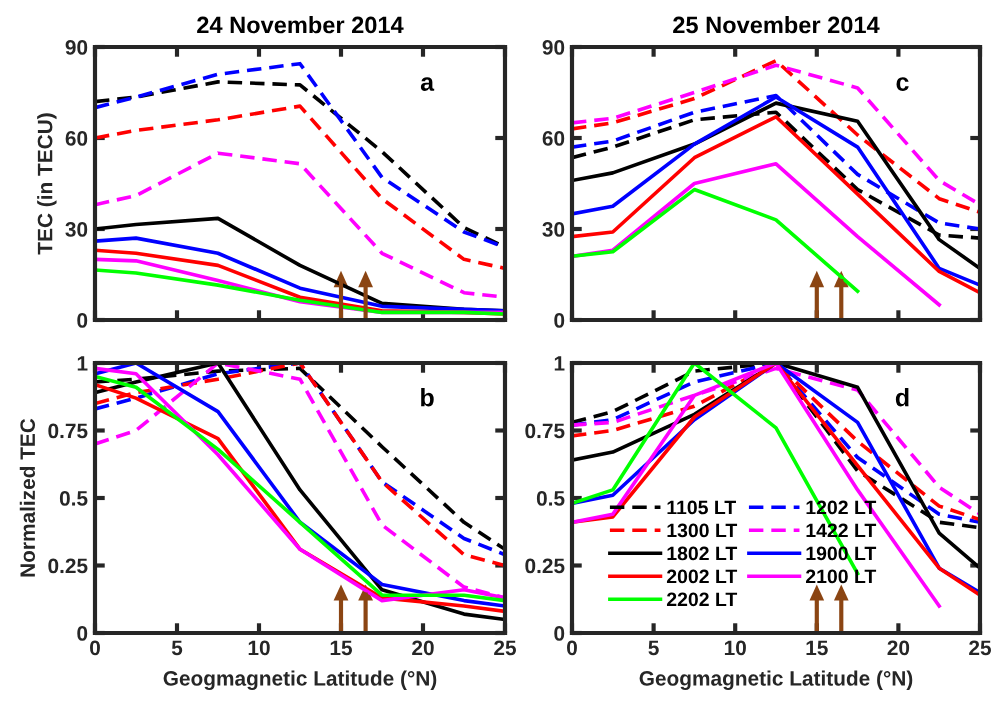 The width and height of the screenshot is (1007, 706). I want to click on y-axis-title: TEC (in TECU), so click(47, 184).